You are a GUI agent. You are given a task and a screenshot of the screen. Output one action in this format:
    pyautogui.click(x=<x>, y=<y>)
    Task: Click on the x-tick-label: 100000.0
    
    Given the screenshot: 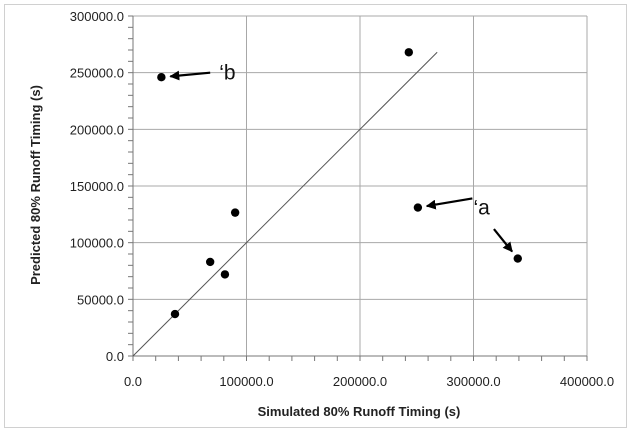 What is the action you would take?
    pyautogui.click(x=246, y=381)
    